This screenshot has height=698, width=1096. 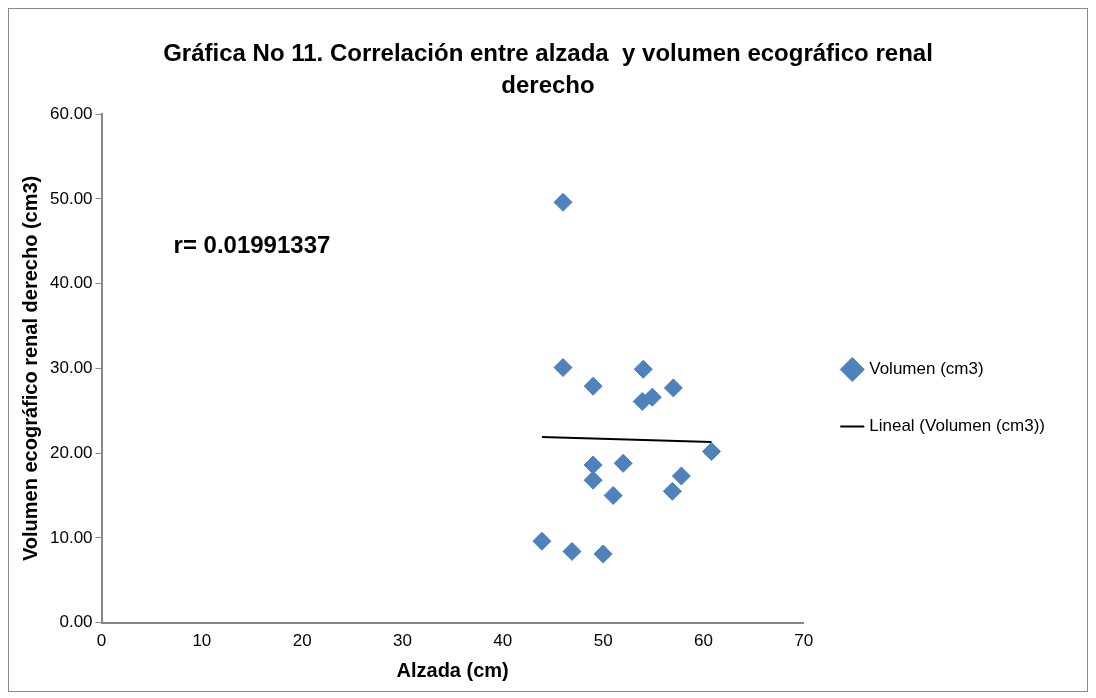 What do you see at coordinates (101, 641) in the screenshot?
I see `x-tick-label: 0` at bounding box center [101, 641].